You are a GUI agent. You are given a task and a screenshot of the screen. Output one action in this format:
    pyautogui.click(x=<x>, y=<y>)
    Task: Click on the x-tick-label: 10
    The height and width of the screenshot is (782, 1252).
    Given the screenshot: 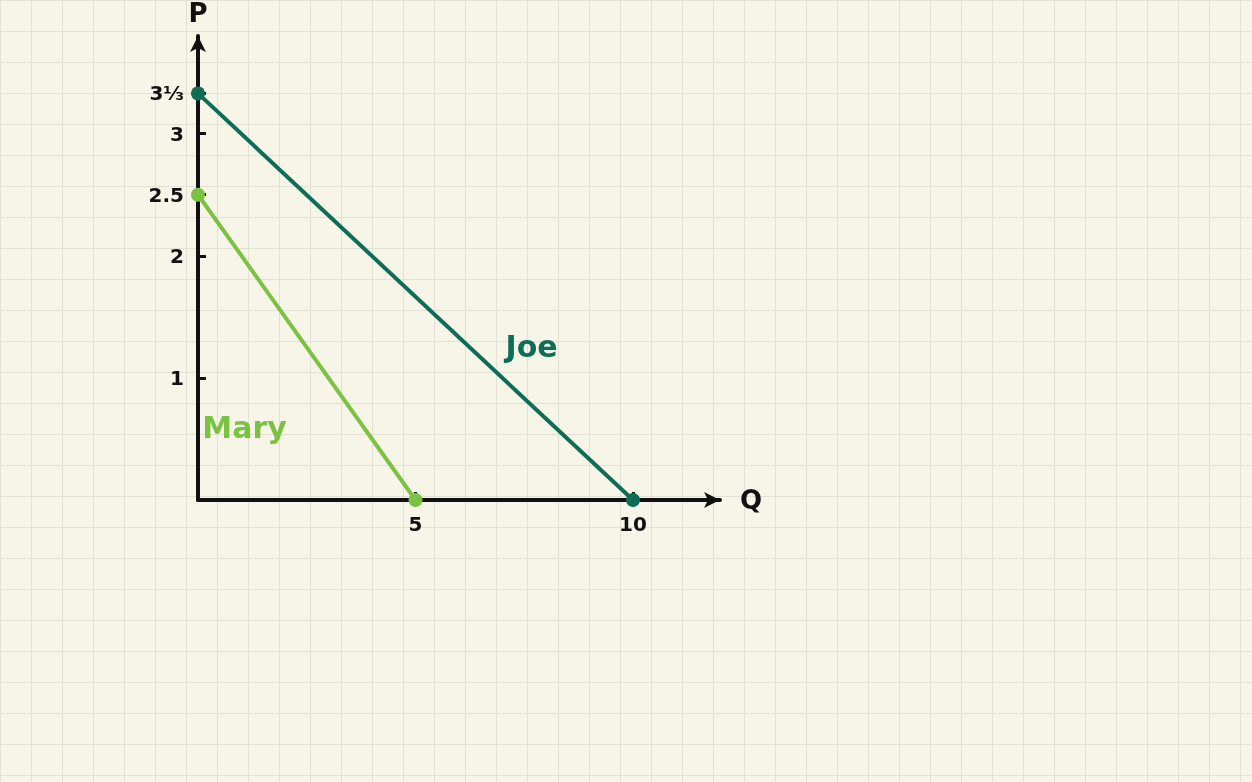 What is the action you would take?
    pyautogui.click(x=633, y=524)
    